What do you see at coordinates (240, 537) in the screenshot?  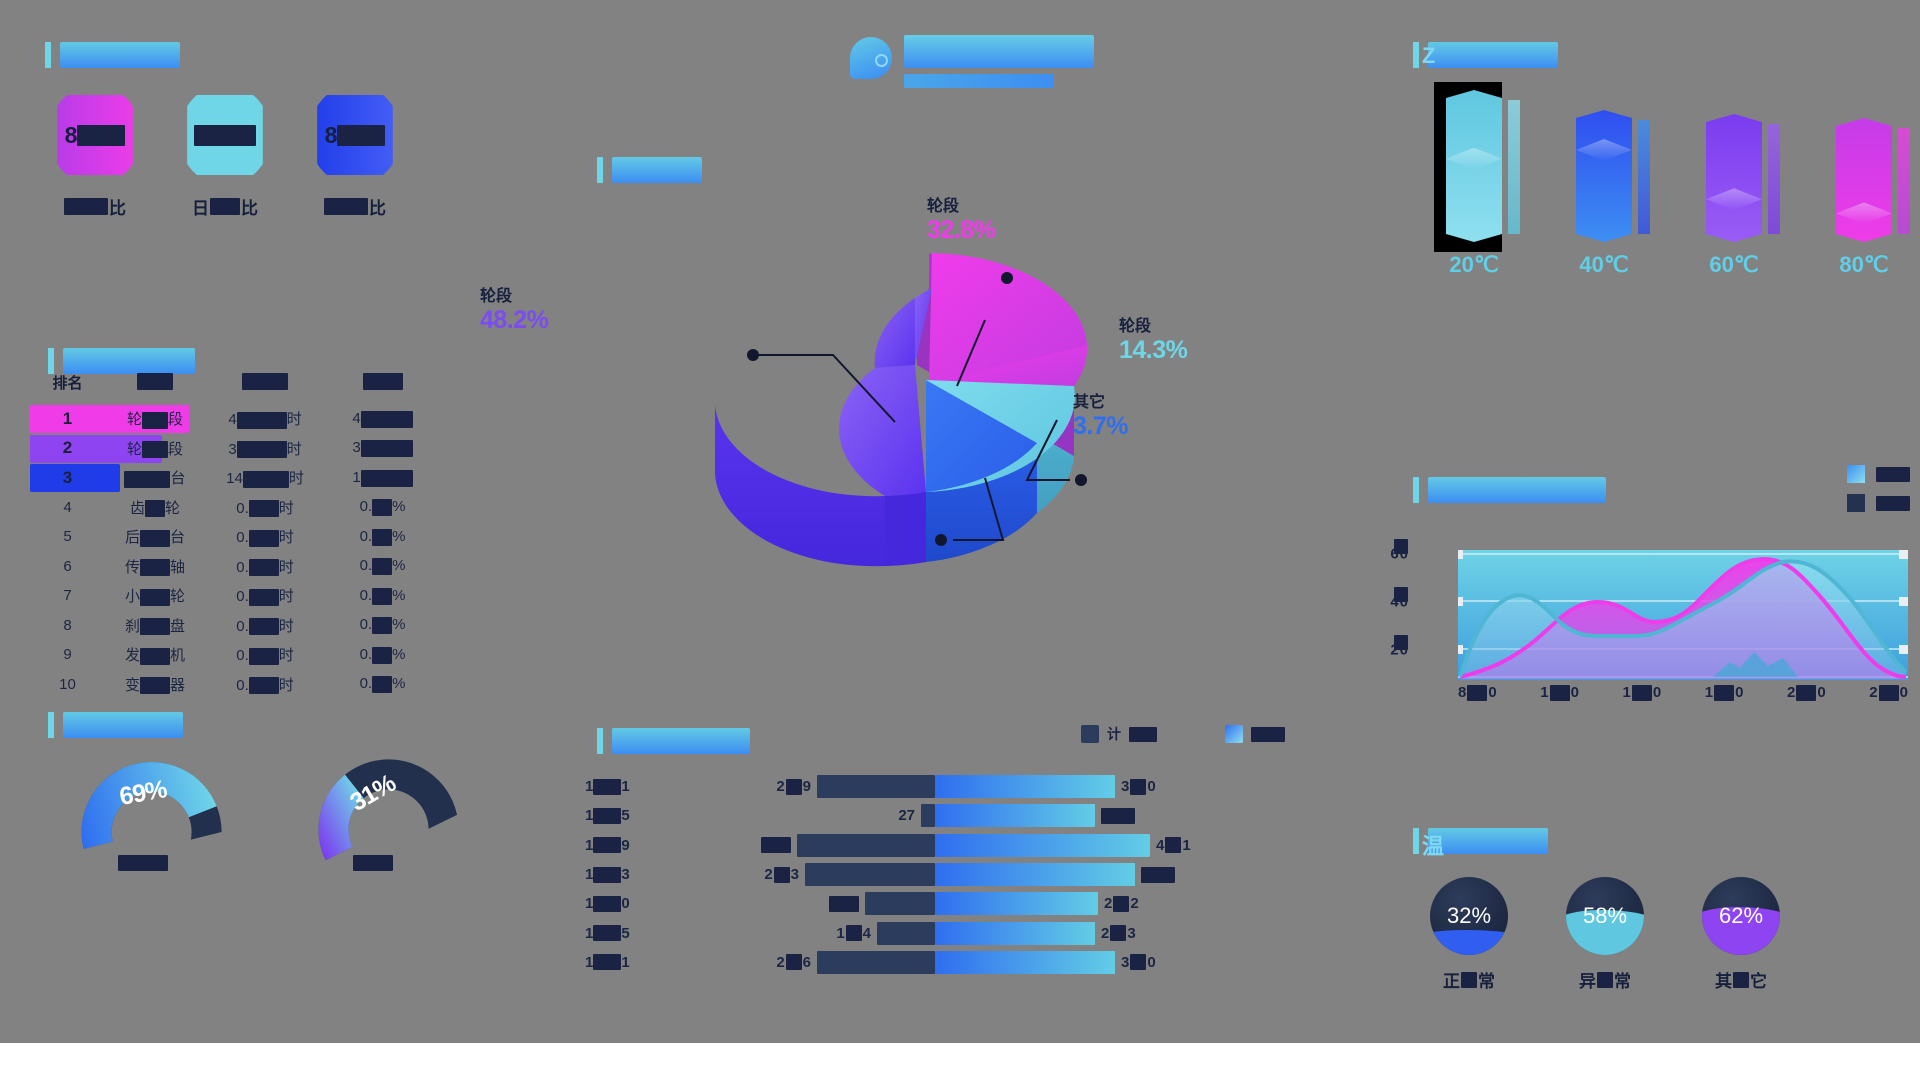 I see `table-row: 5 后台 0. 时 0.%` at bounding box center [240, 537].